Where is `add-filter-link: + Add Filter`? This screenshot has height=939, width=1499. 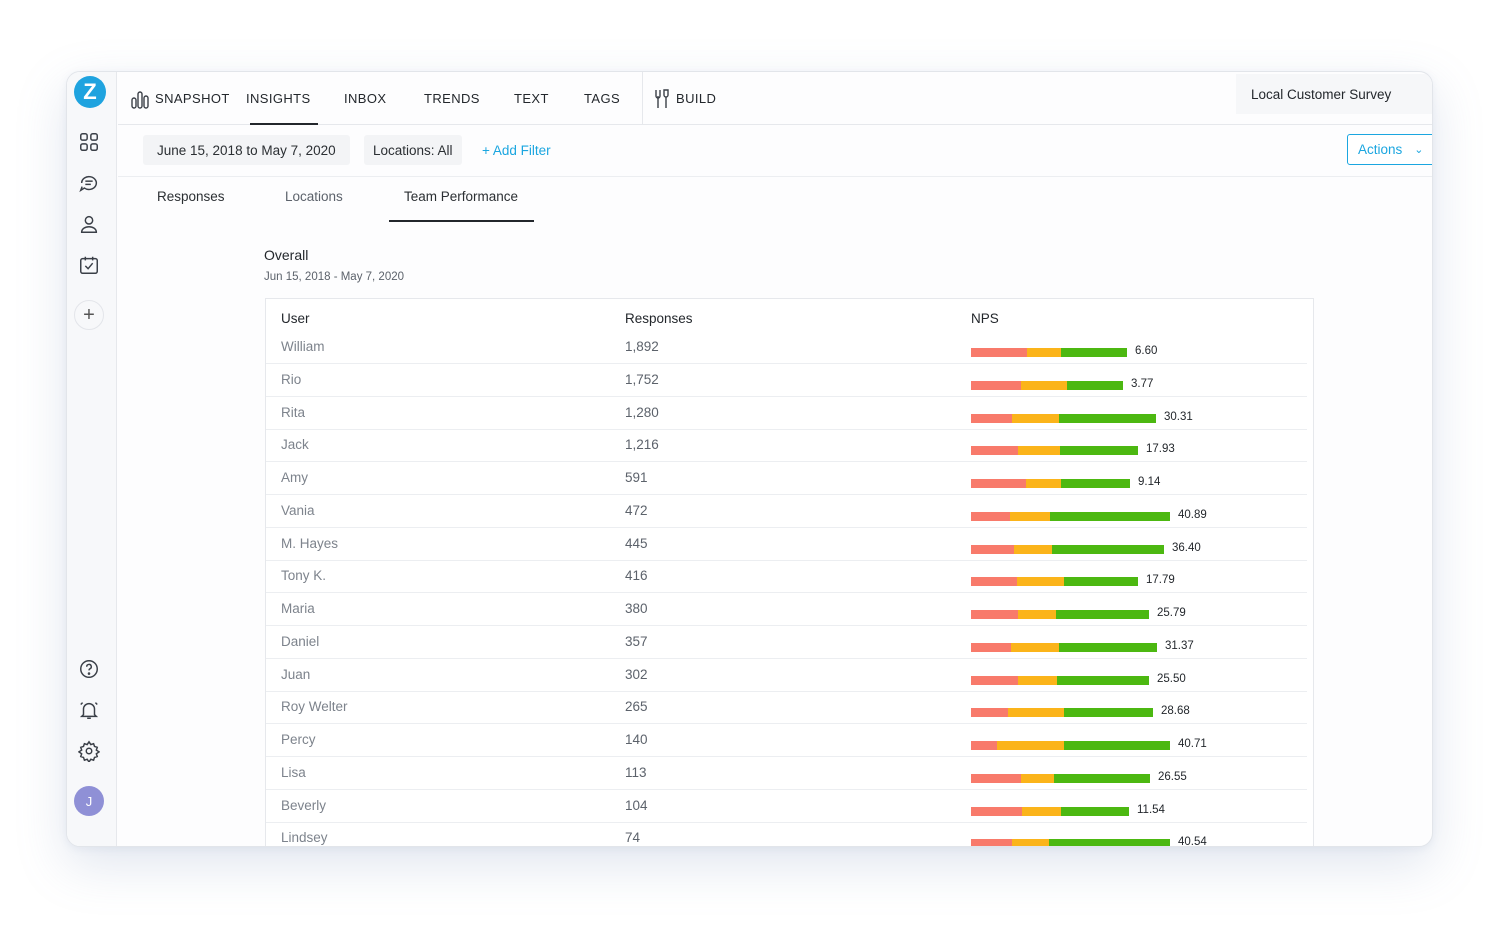 add-filter-link: + Add Filter is located at coordinates (516, 150).